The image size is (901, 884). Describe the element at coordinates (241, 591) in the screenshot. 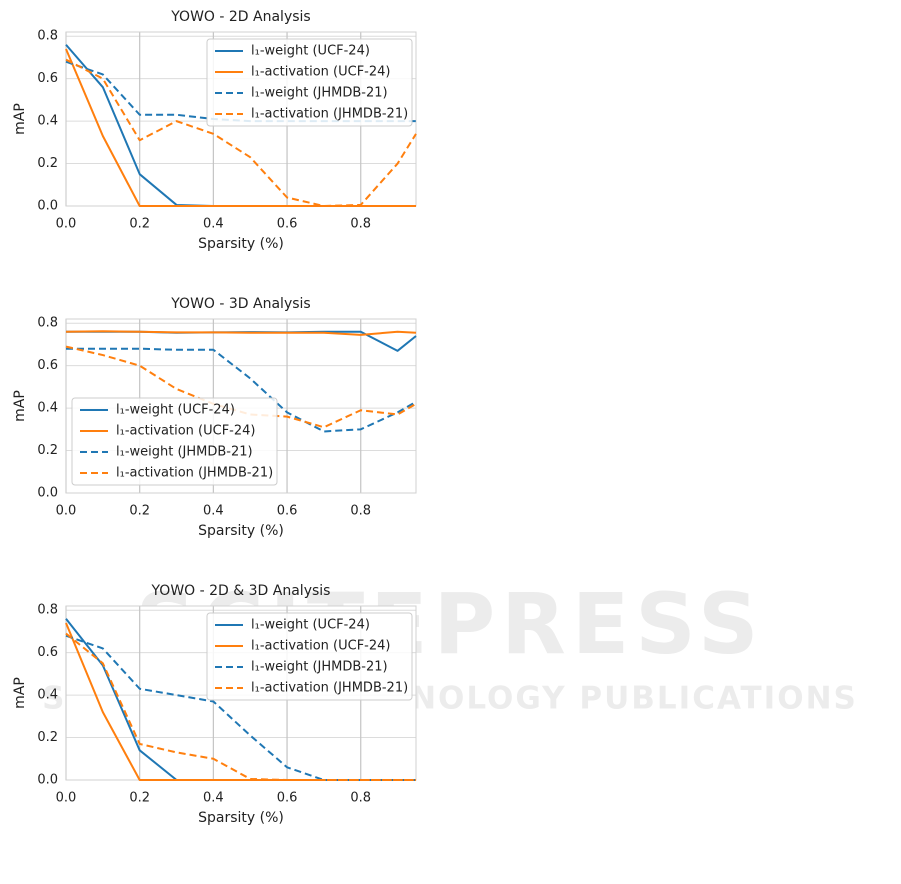

I see `chart-title: YOWO - 2D & 3D Analysis` at that location.